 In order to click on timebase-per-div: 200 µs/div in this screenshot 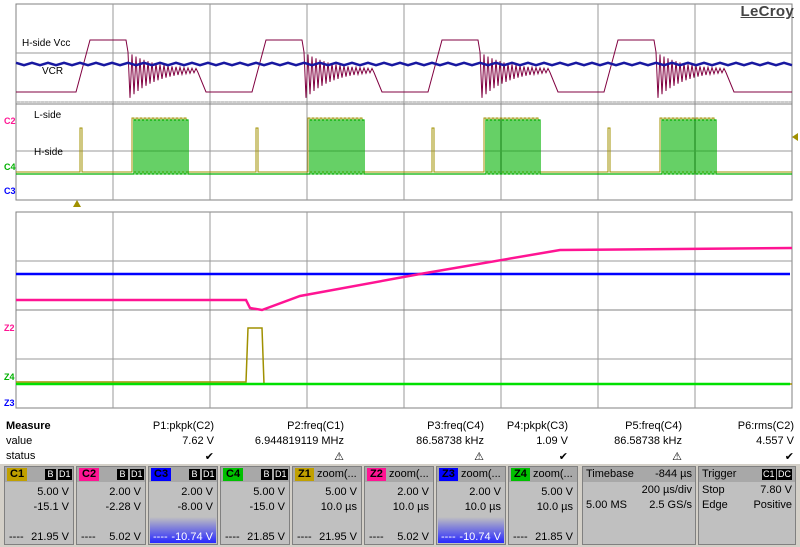, I will do `click(666, 490)`.